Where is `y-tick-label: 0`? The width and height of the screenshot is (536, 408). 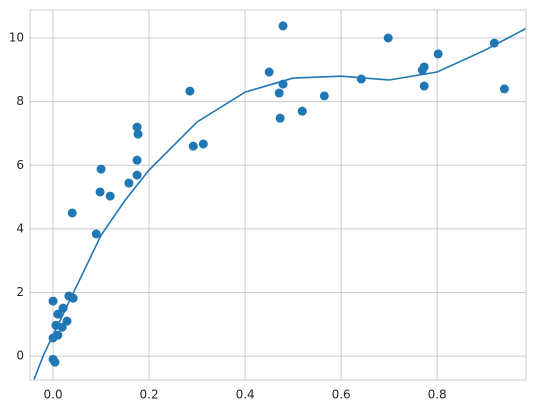
y-tick-label: 0 is located at coordinates (20, 356).